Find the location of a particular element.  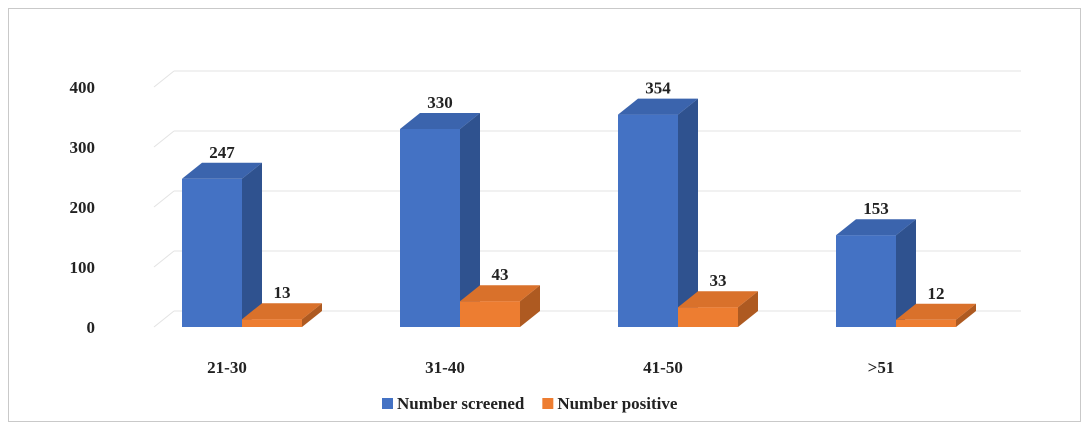

data-label: 247 is located at coordinates (222, 152).